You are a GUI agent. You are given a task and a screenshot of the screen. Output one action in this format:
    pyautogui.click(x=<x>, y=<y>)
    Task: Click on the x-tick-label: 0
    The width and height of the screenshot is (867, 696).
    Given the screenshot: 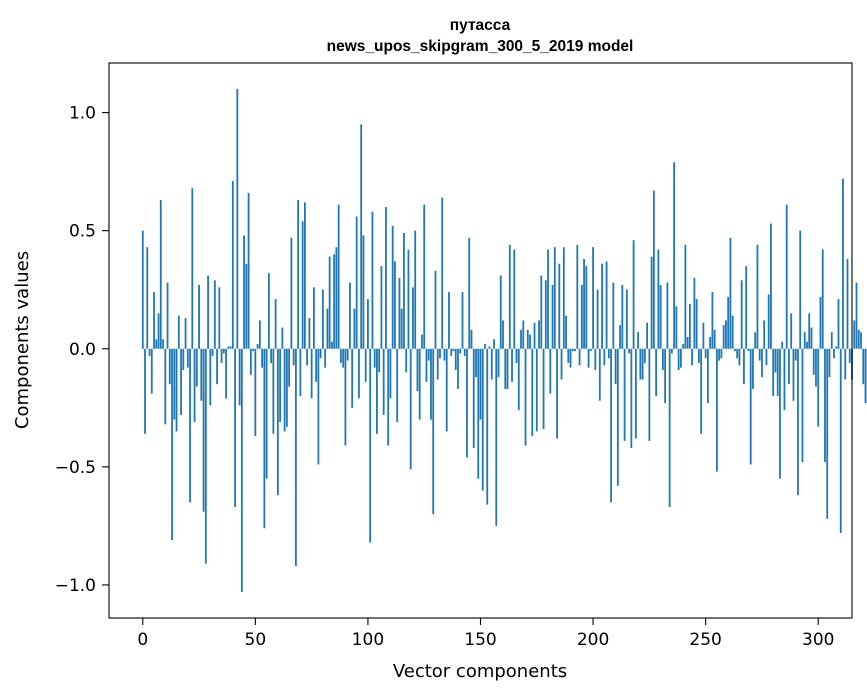 What is the action you would take?
    pyautogui.click(x=142, y=640)
    